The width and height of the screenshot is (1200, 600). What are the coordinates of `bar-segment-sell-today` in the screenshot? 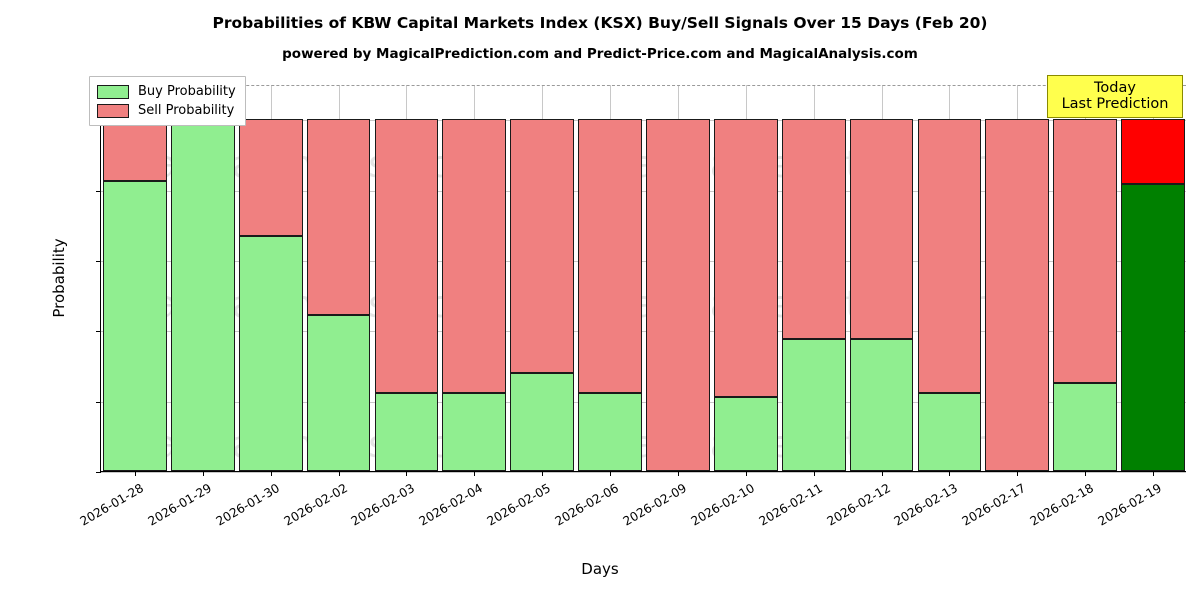 It's located at (1153, 152).